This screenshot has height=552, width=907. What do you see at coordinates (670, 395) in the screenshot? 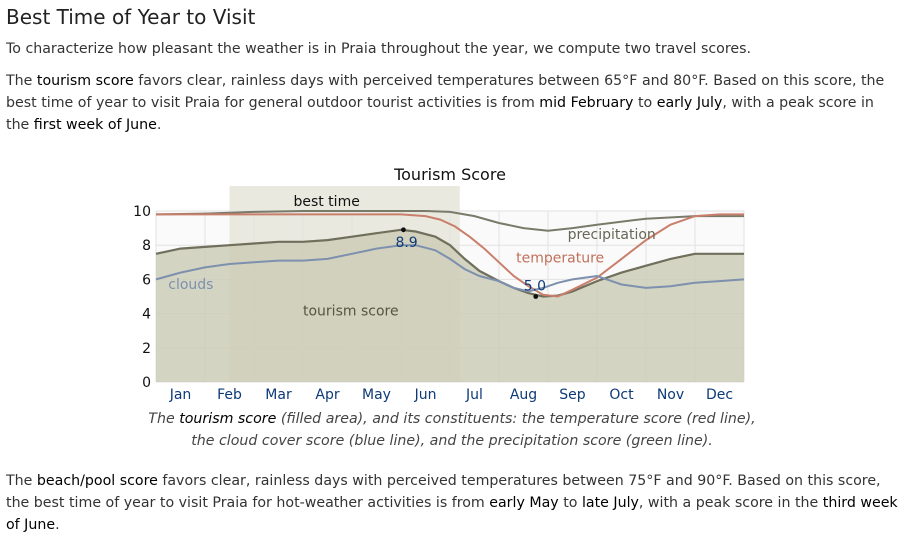
I see `x-tick-label: Nov` at bounding box center [670, 395].